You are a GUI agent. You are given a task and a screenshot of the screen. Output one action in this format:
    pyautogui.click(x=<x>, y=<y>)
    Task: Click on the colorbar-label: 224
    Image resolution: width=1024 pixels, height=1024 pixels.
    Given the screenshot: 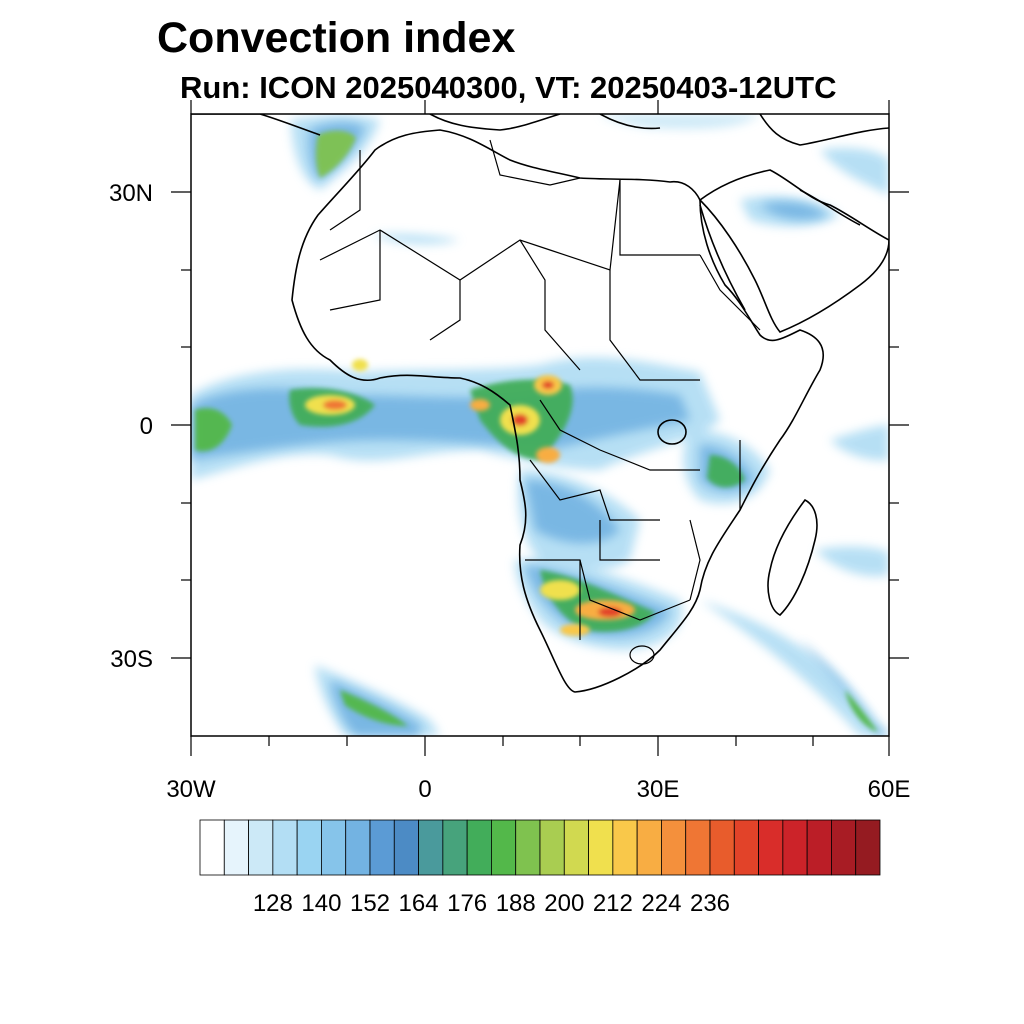 What is the action you would take?
    pyautogui.click(x=661, y=903)
    